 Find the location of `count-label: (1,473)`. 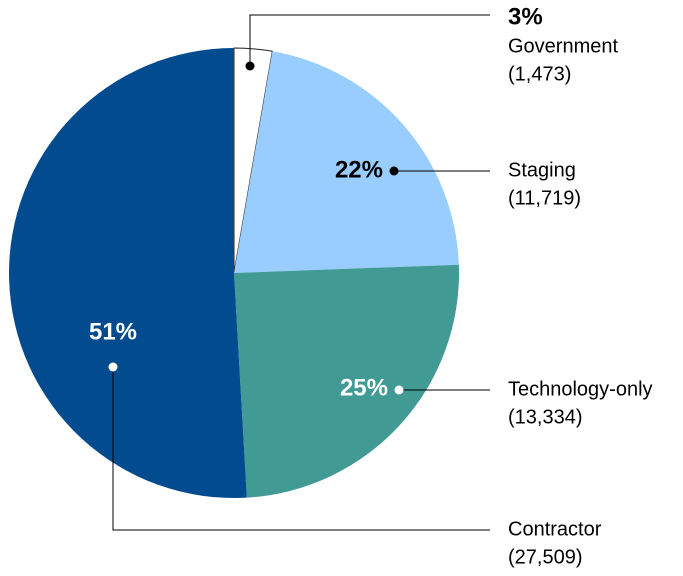

count-label: (1,473) is located at coordinates (539, 74).